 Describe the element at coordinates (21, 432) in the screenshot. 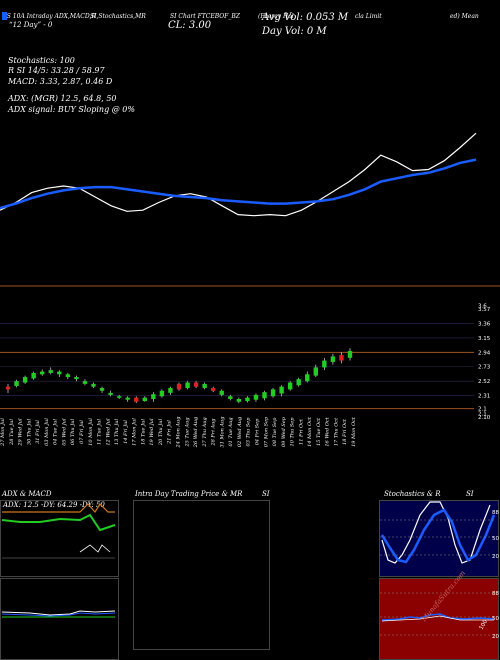

I see `date-tick: 29 Wed Jul` at that location.